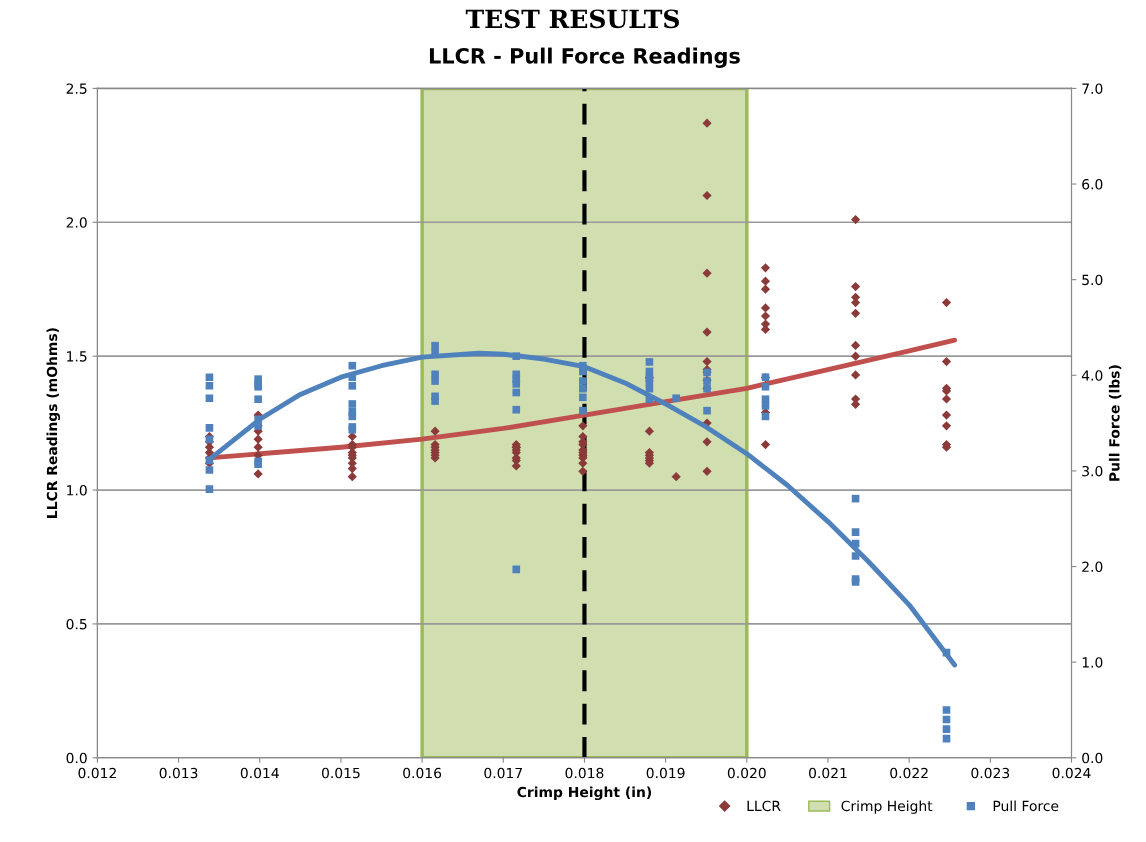 This screenshot has height=842, width=1146. I want to click on text: TEST RESULTS, so click(572, 19).